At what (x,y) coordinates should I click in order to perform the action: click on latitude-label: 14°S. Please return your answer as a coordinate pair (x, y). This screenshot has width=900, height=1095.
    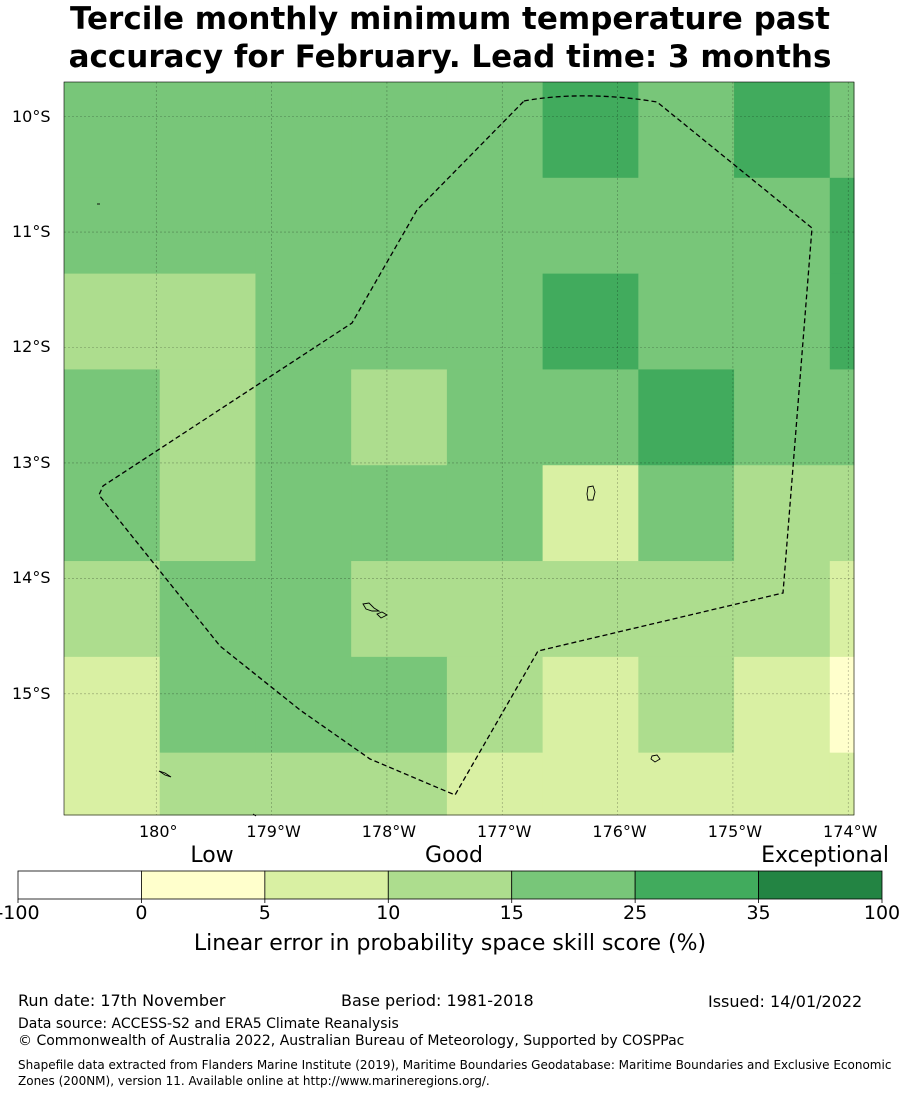
    Looking at the image, I should click on (31, 578).